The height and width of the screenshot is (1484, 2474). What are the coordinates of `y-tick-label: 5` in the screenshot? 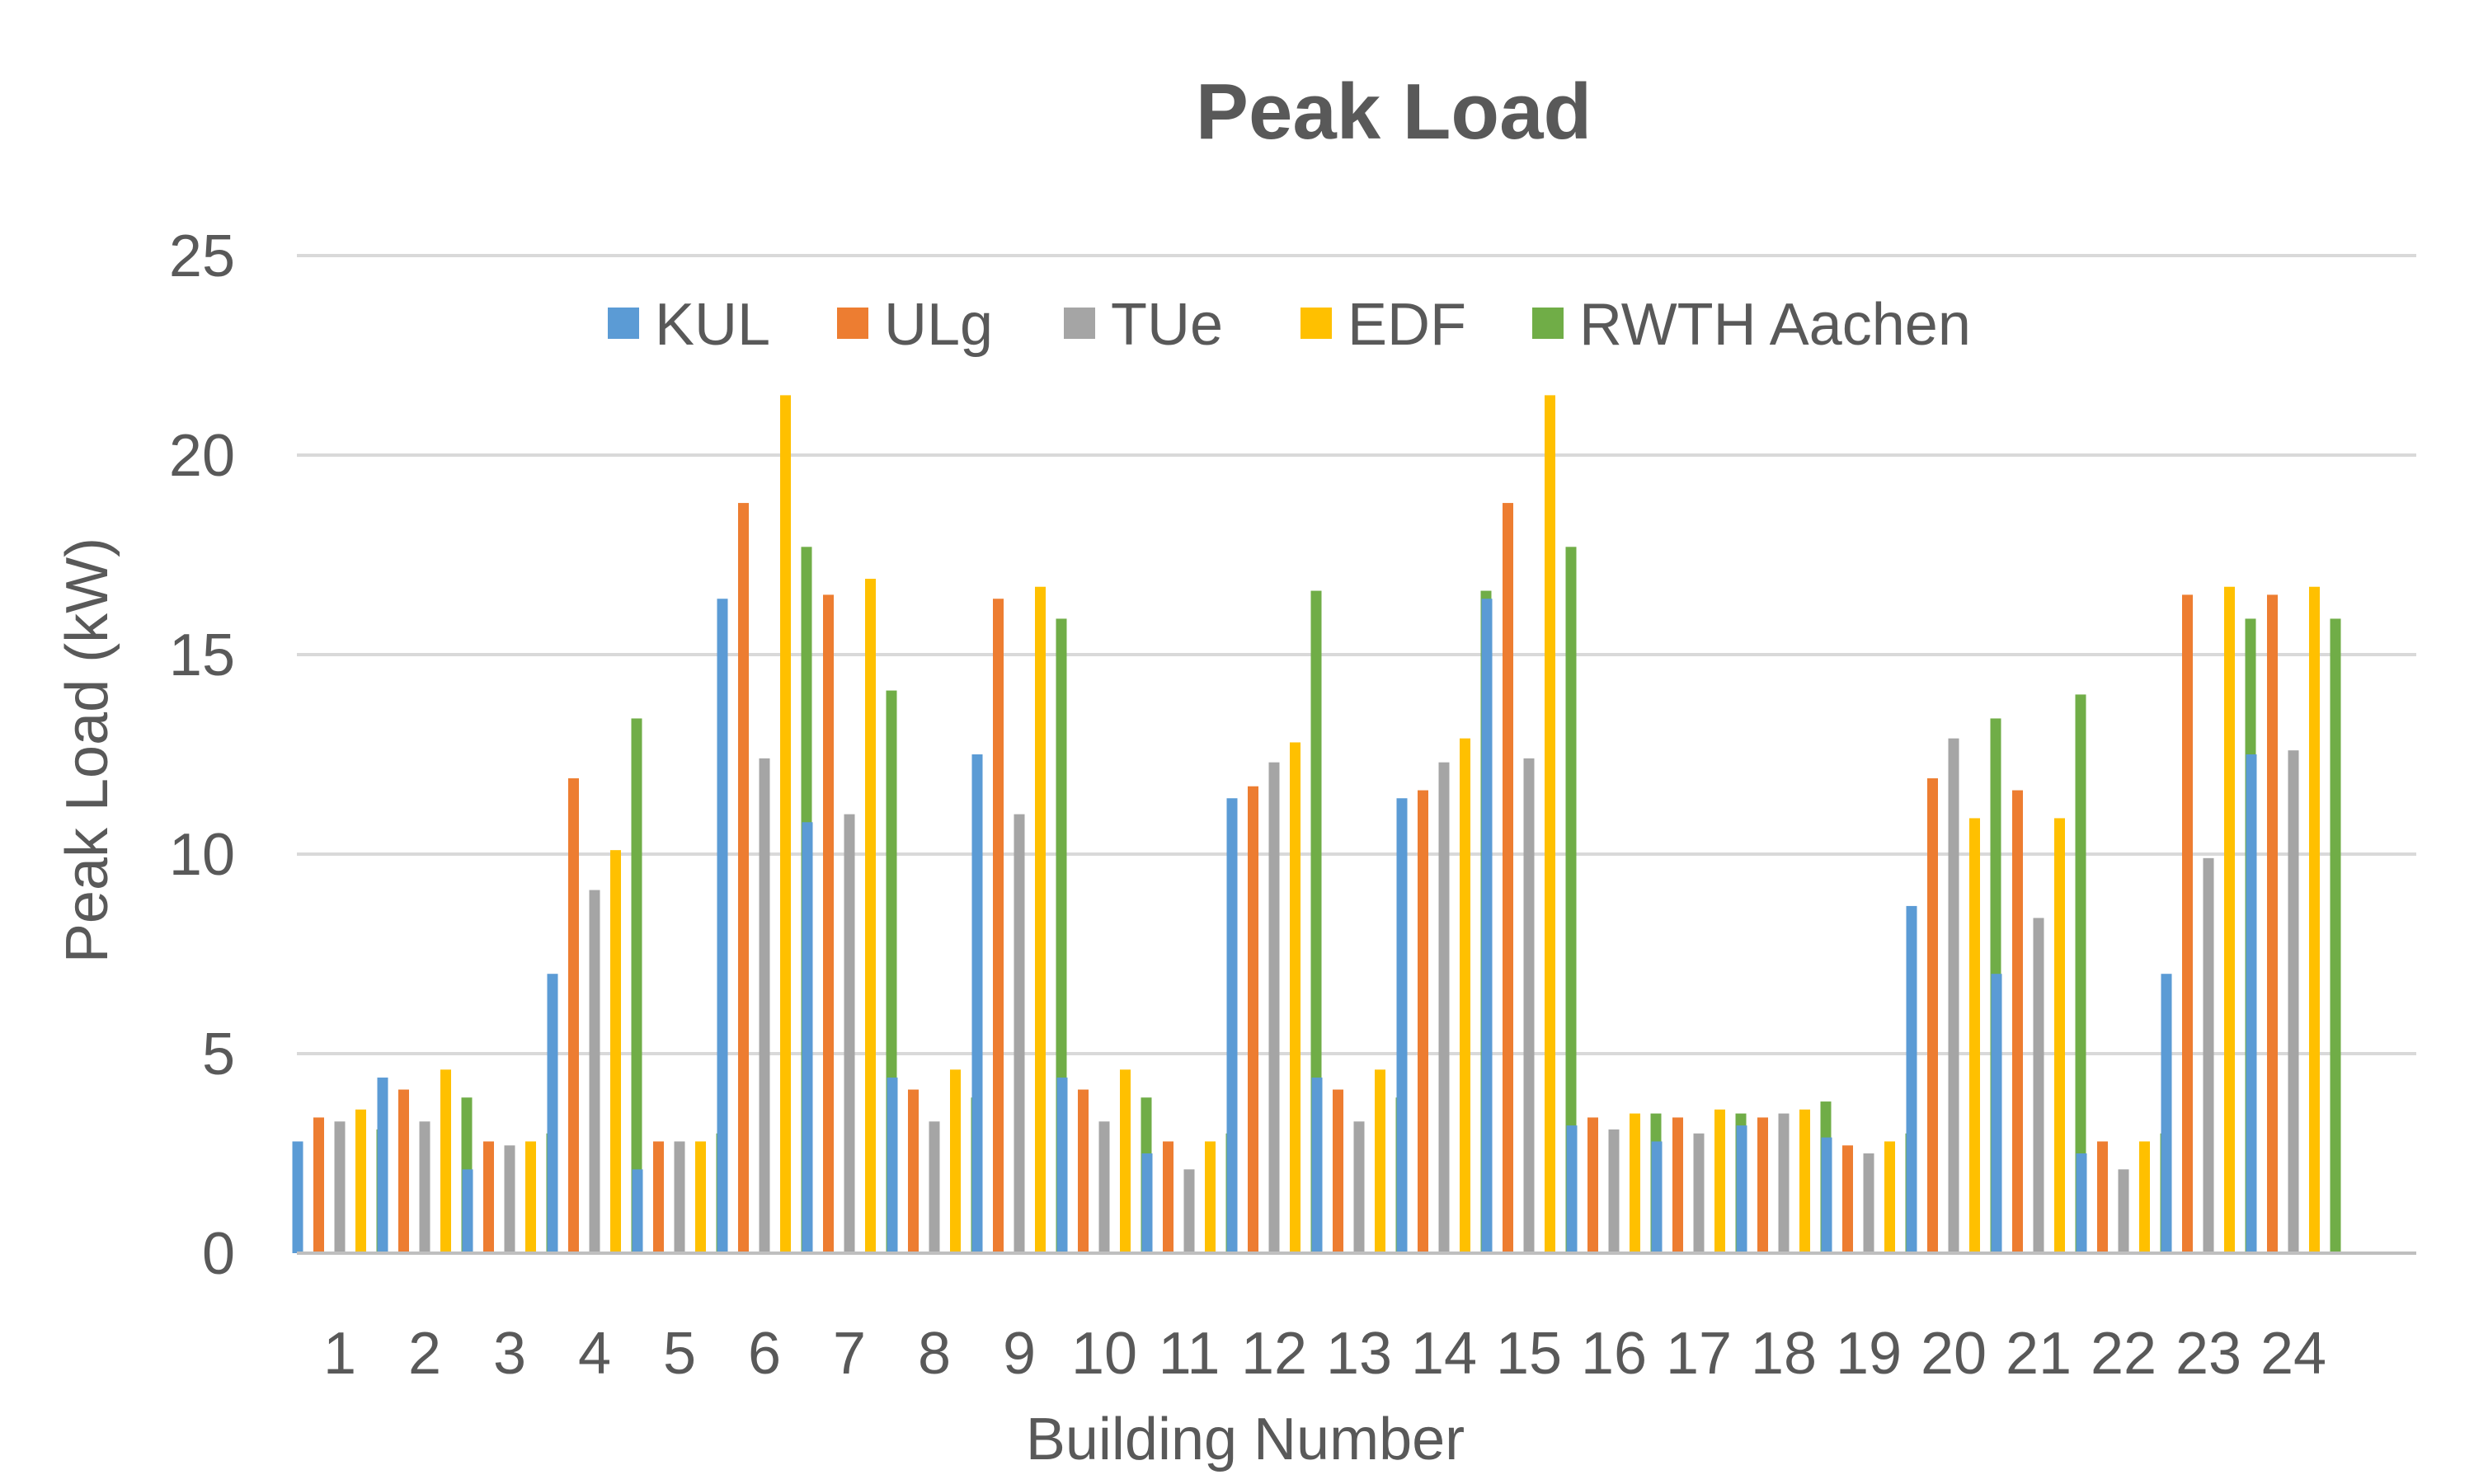 It's located at (218, 1054).